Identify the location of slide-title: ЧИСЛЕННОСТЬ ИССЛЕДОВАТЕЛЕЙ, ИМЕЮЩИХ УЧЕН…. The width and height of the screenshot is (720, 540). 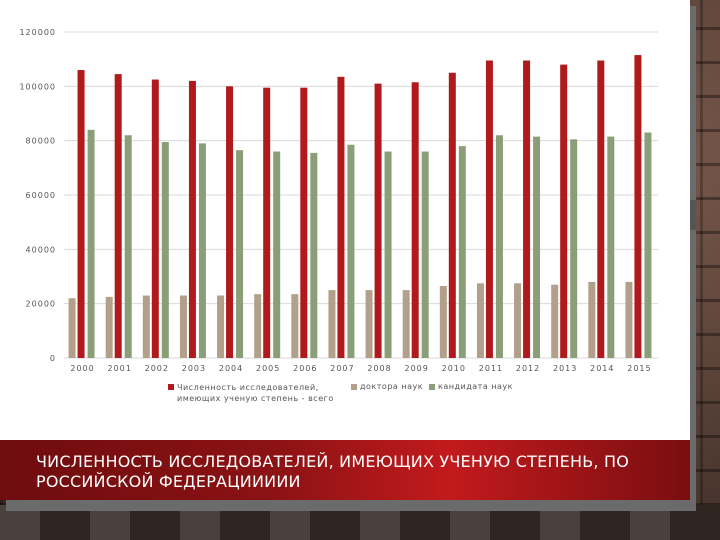
(332, 471).